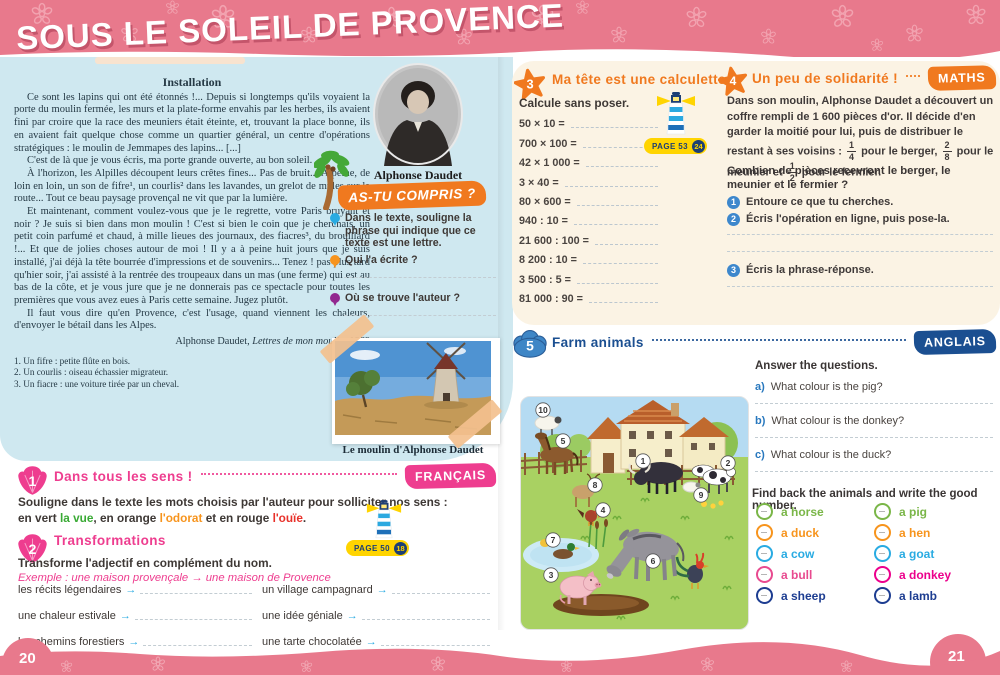 This screenshot has height=675, width=1000. Describe the element at coordinates (125, 616) in the screenshot. I see `arrow-icon: →` at that location.